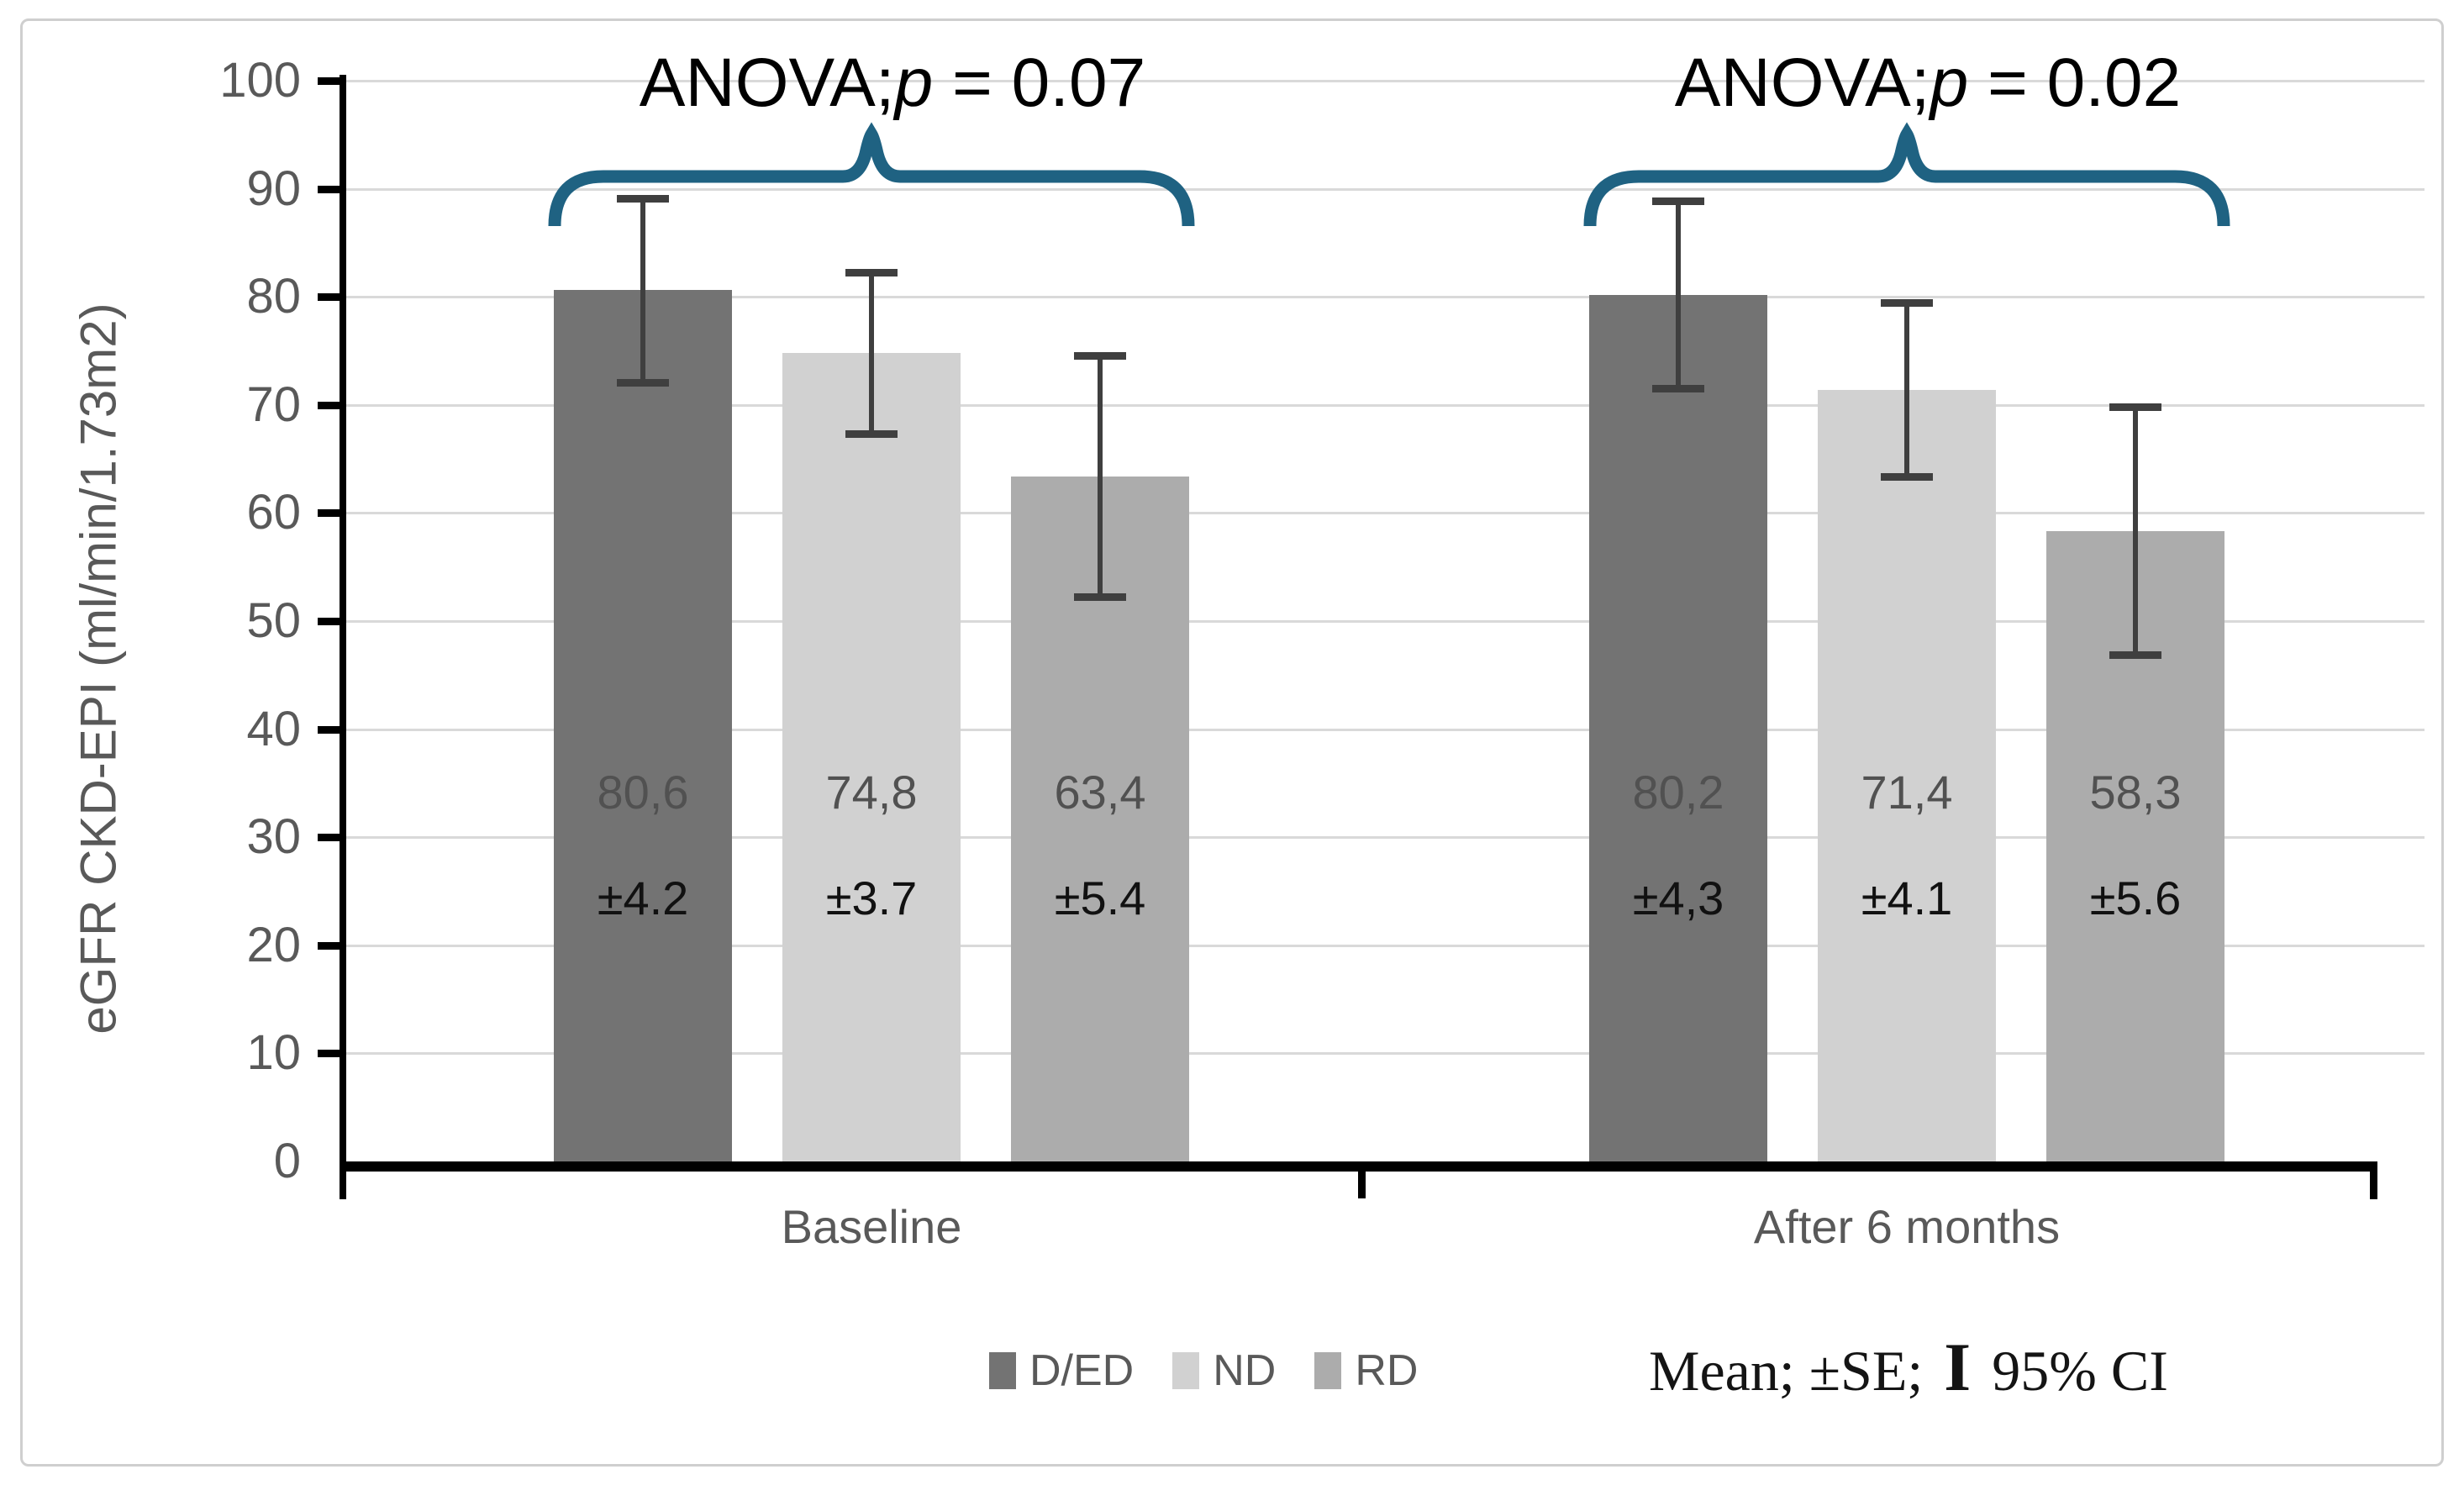  What do you see at coordinates (2135, 898) in the screenshot?
I see `bar-se-label: ±5.6` at bounding box center [2135, 898].